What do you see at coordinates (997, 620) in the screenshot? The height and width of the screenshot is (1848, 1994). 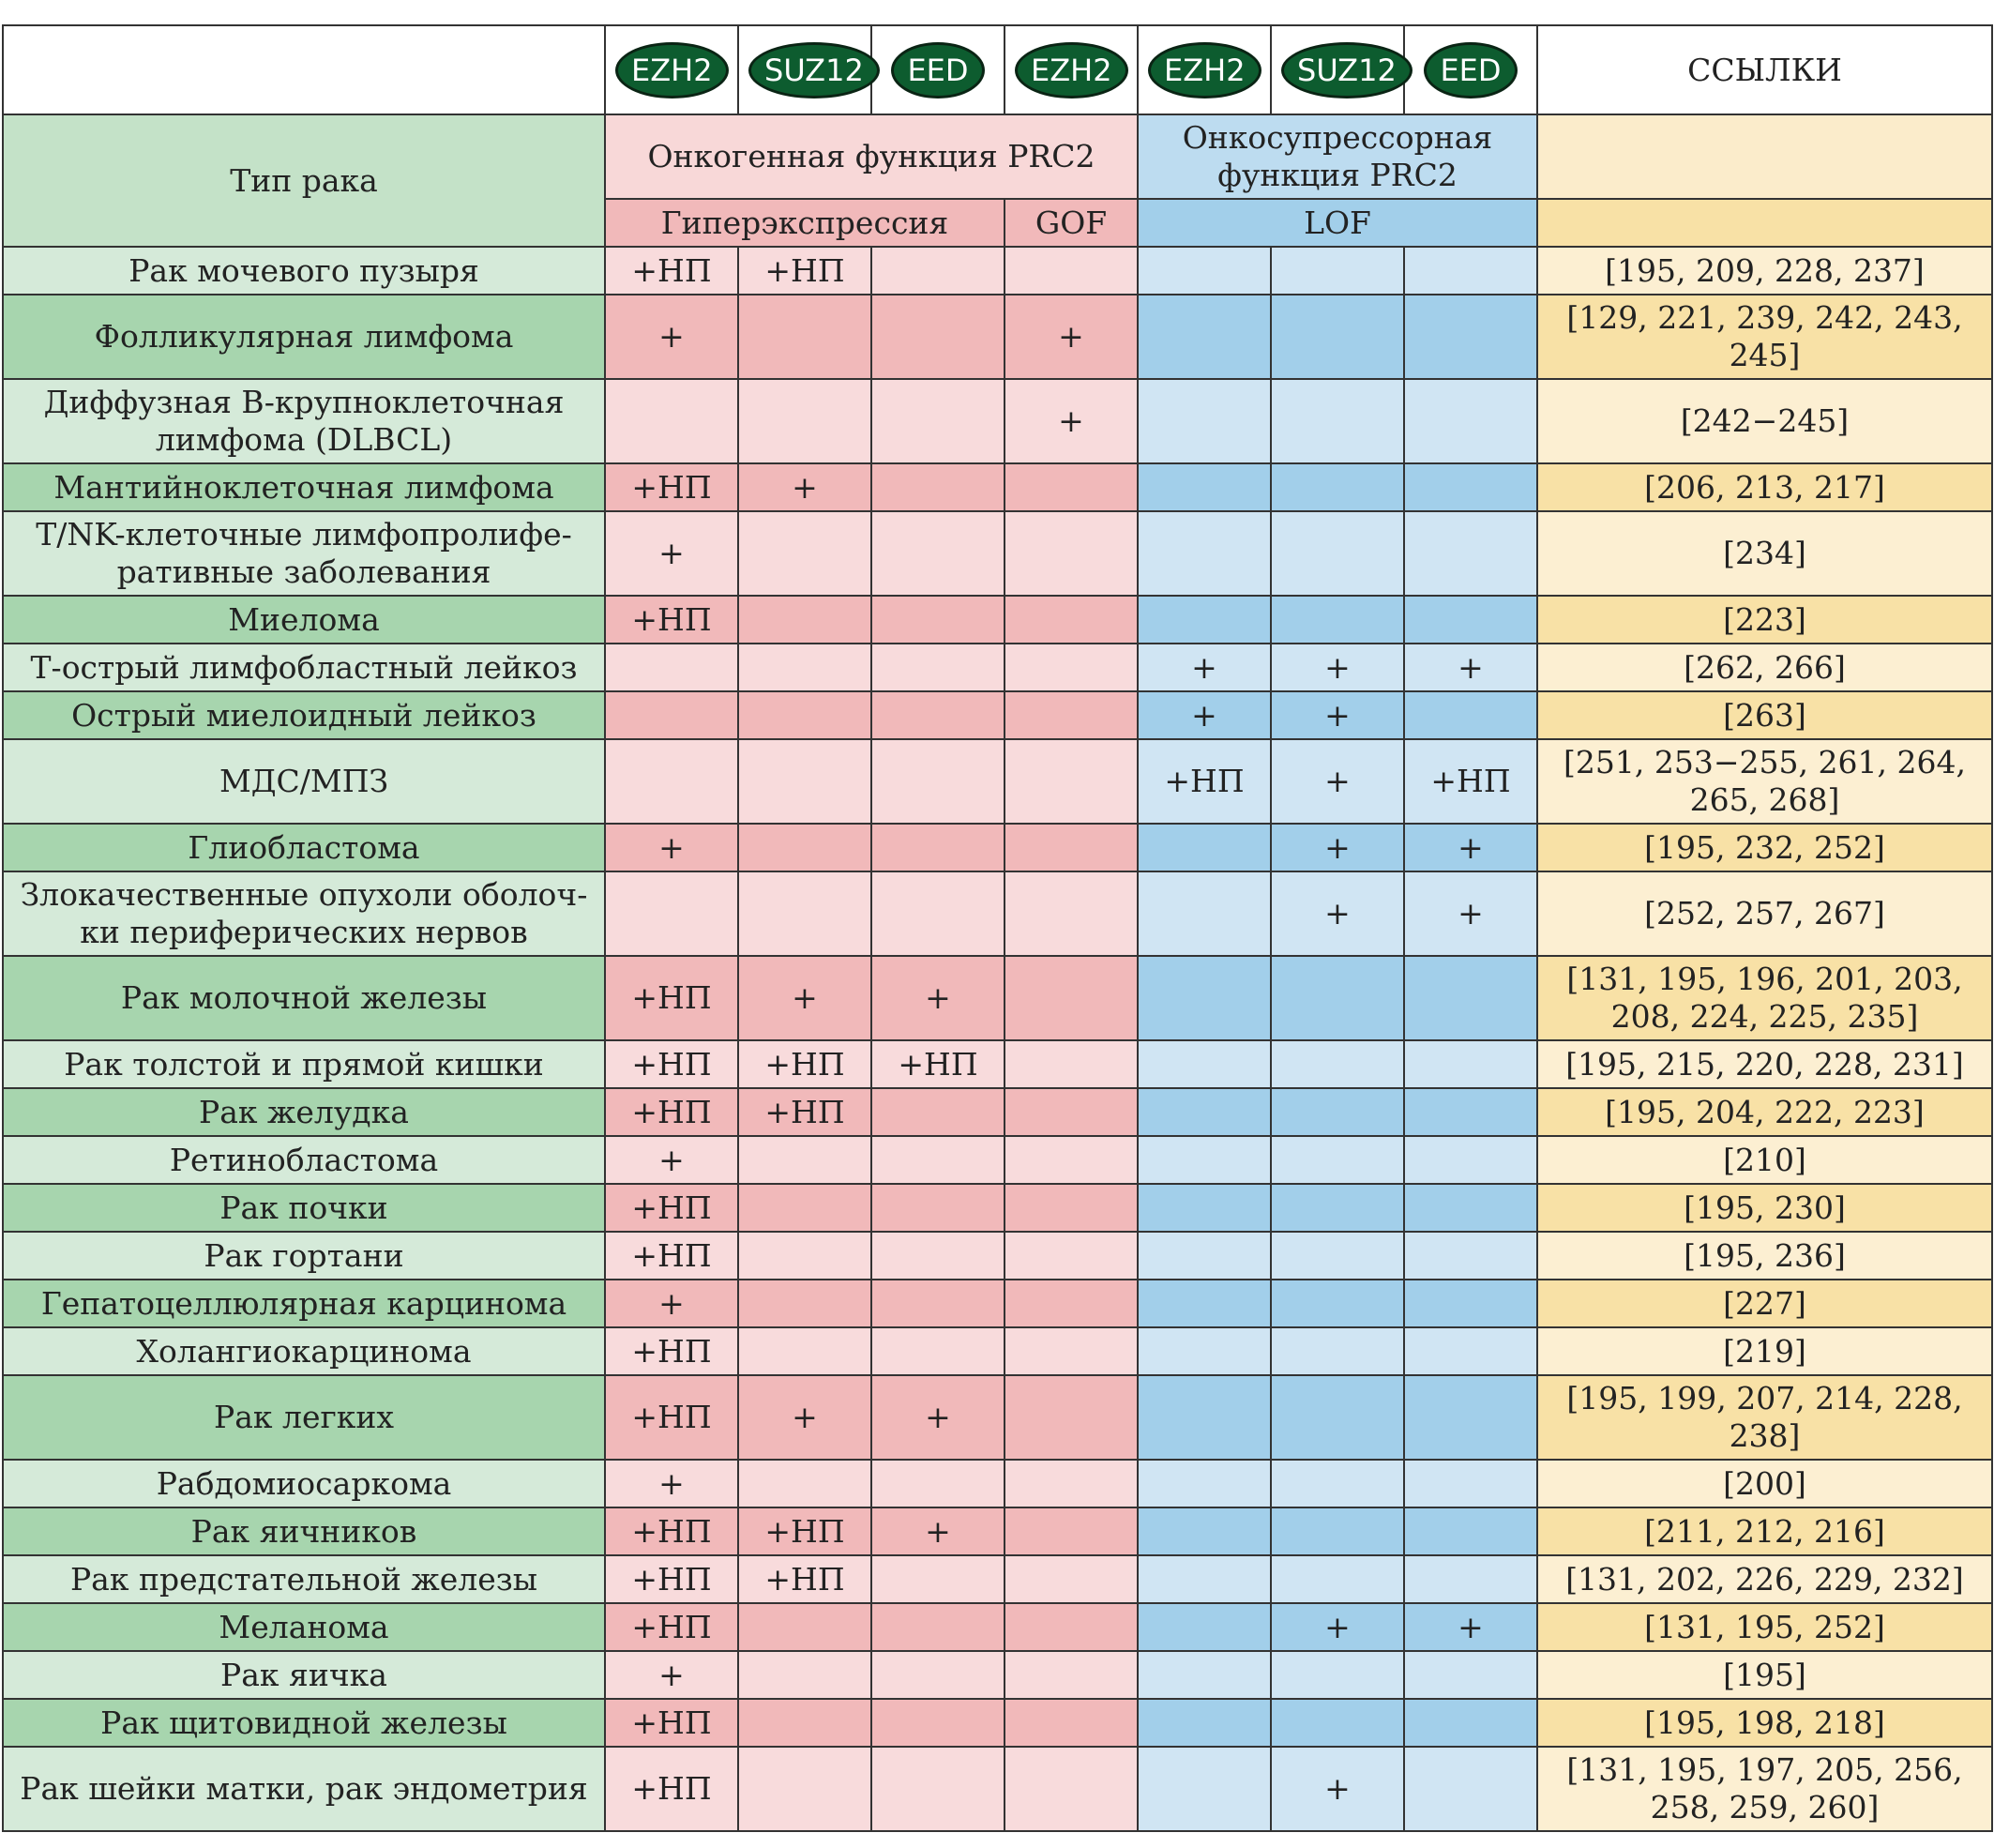 I see `table-row: Миелома +НП [223]` at bounding box center [997, 620].